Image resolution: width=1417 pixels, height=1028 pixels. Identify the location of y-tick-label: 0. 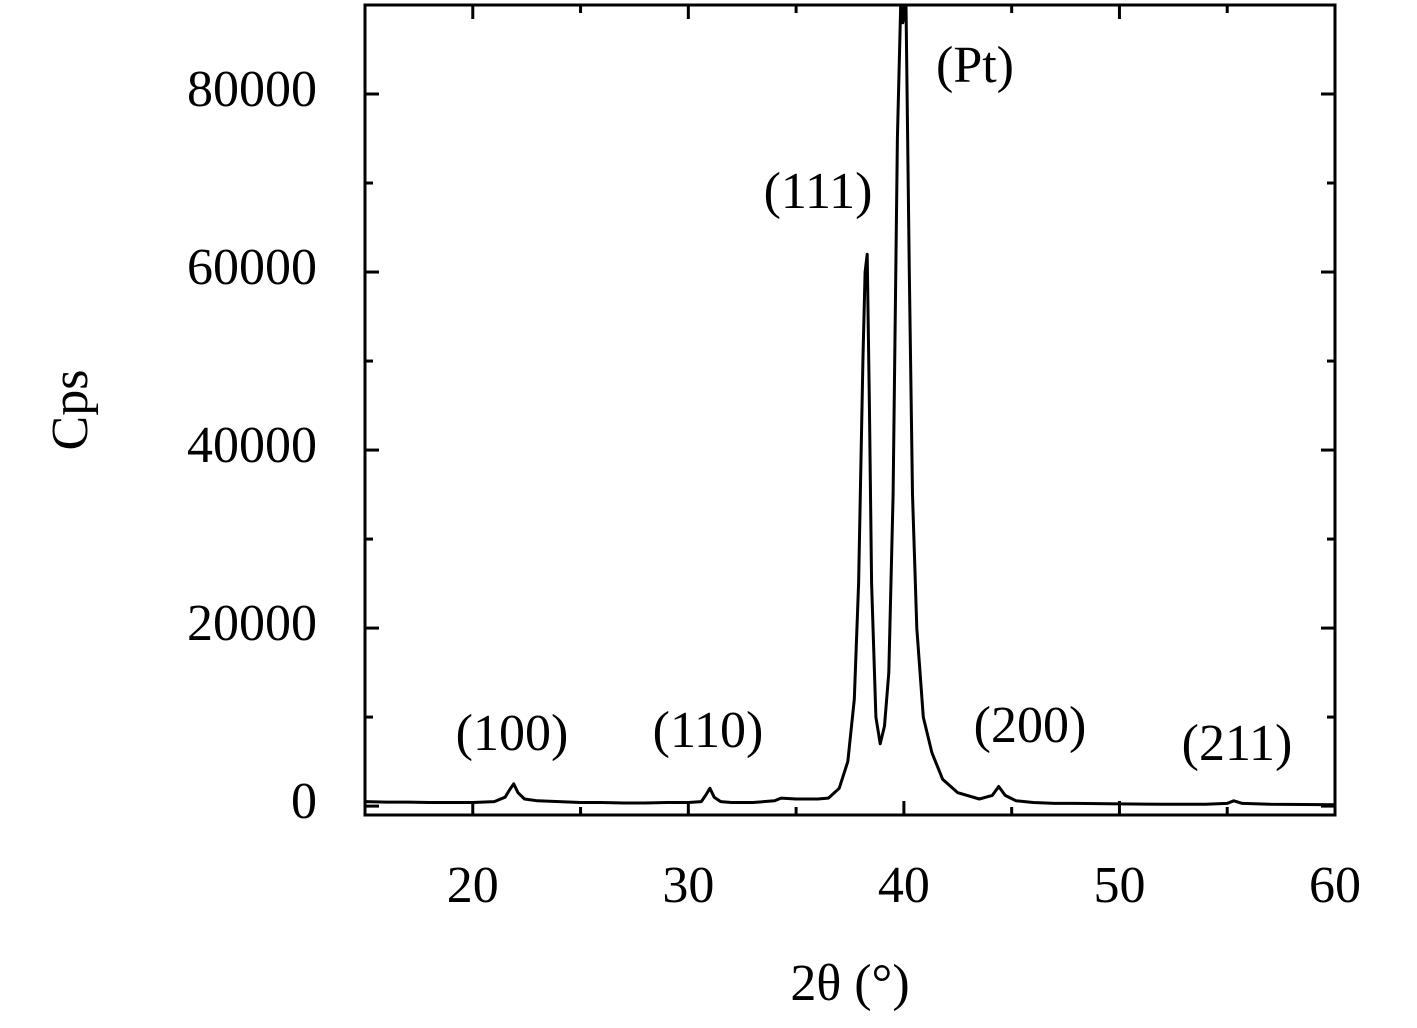
(304, 801).